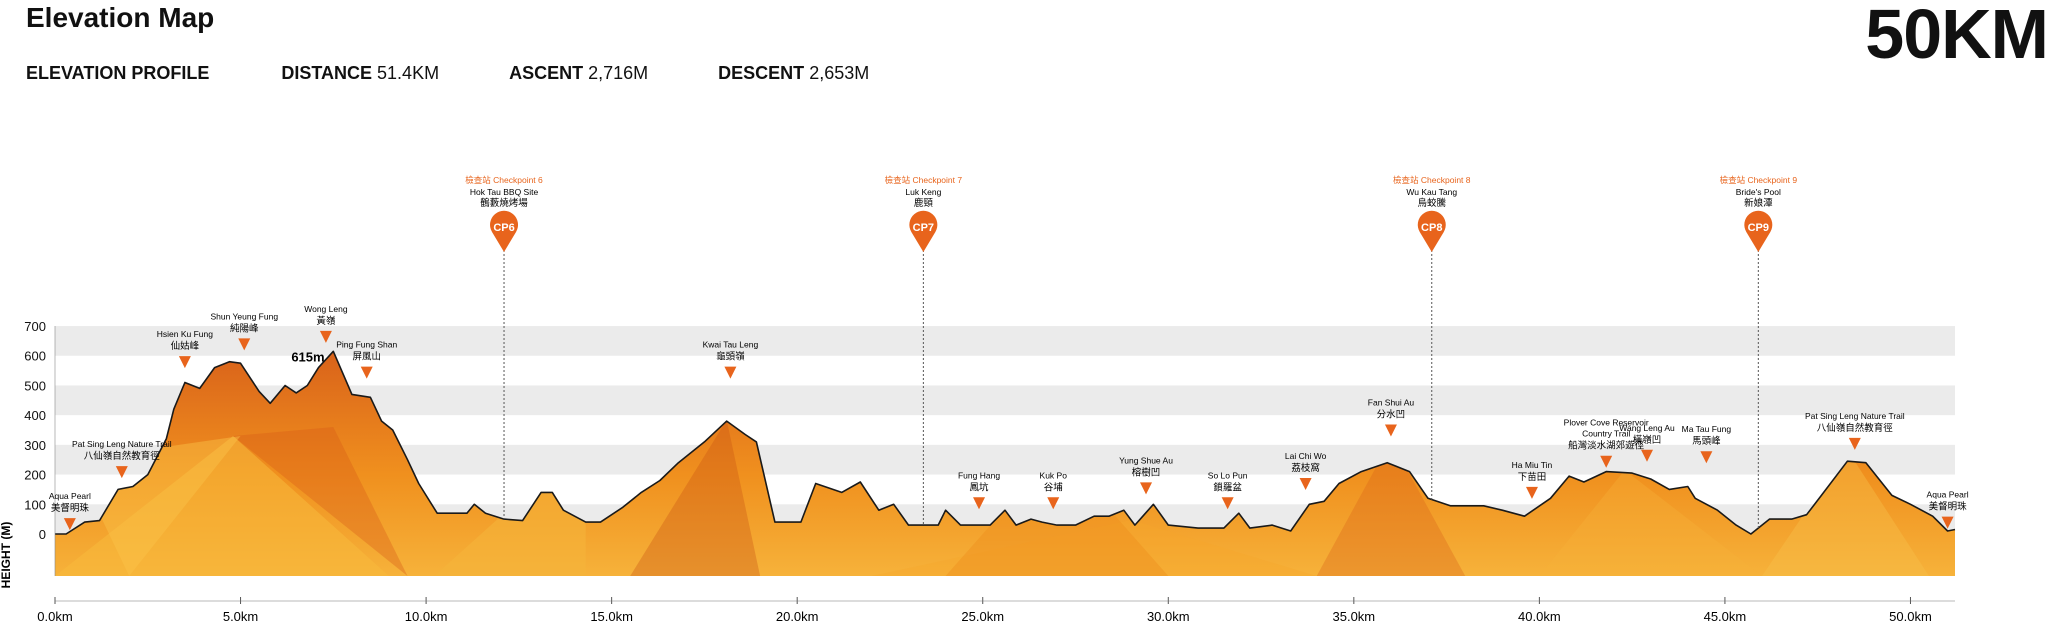 The height and width of the screenshot is (626, 2048). I want to click on checkpoint-name-en: Hok Tau BBQ Site, so click(504, 192).